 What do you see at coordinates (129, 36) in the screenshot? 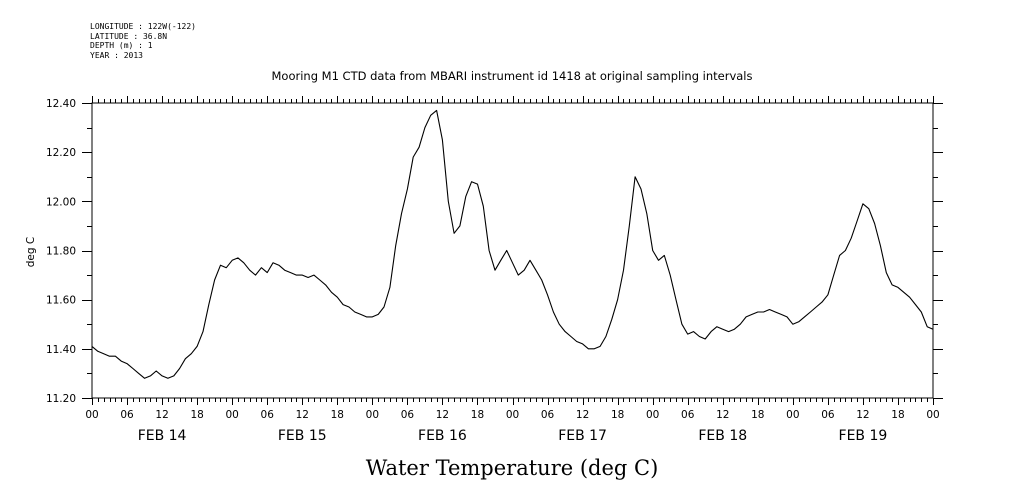
I see `latitude-text: LATITUDE : 36.8N` at bounding box center [129, 36].